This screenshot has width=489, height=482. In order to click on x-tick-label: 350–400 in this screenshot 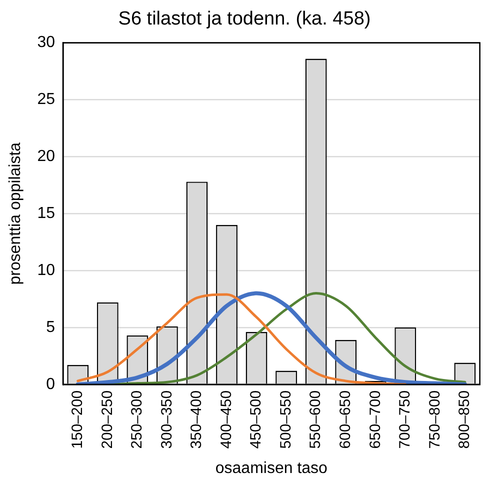, I will do `click(197, 419)`.